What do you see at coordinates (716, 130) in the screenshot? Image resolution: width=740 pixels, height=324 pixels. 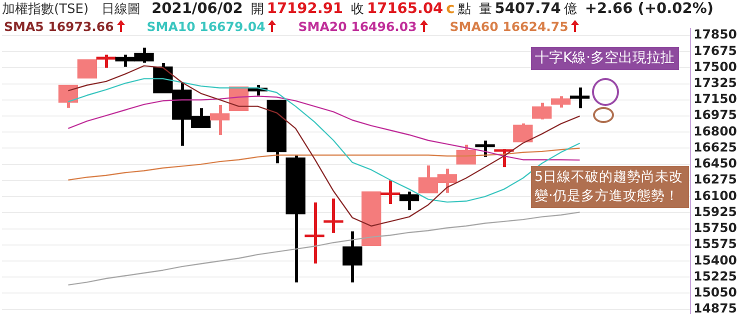 I see `y-tick-label: 16800` at bounding box center [716, 130].